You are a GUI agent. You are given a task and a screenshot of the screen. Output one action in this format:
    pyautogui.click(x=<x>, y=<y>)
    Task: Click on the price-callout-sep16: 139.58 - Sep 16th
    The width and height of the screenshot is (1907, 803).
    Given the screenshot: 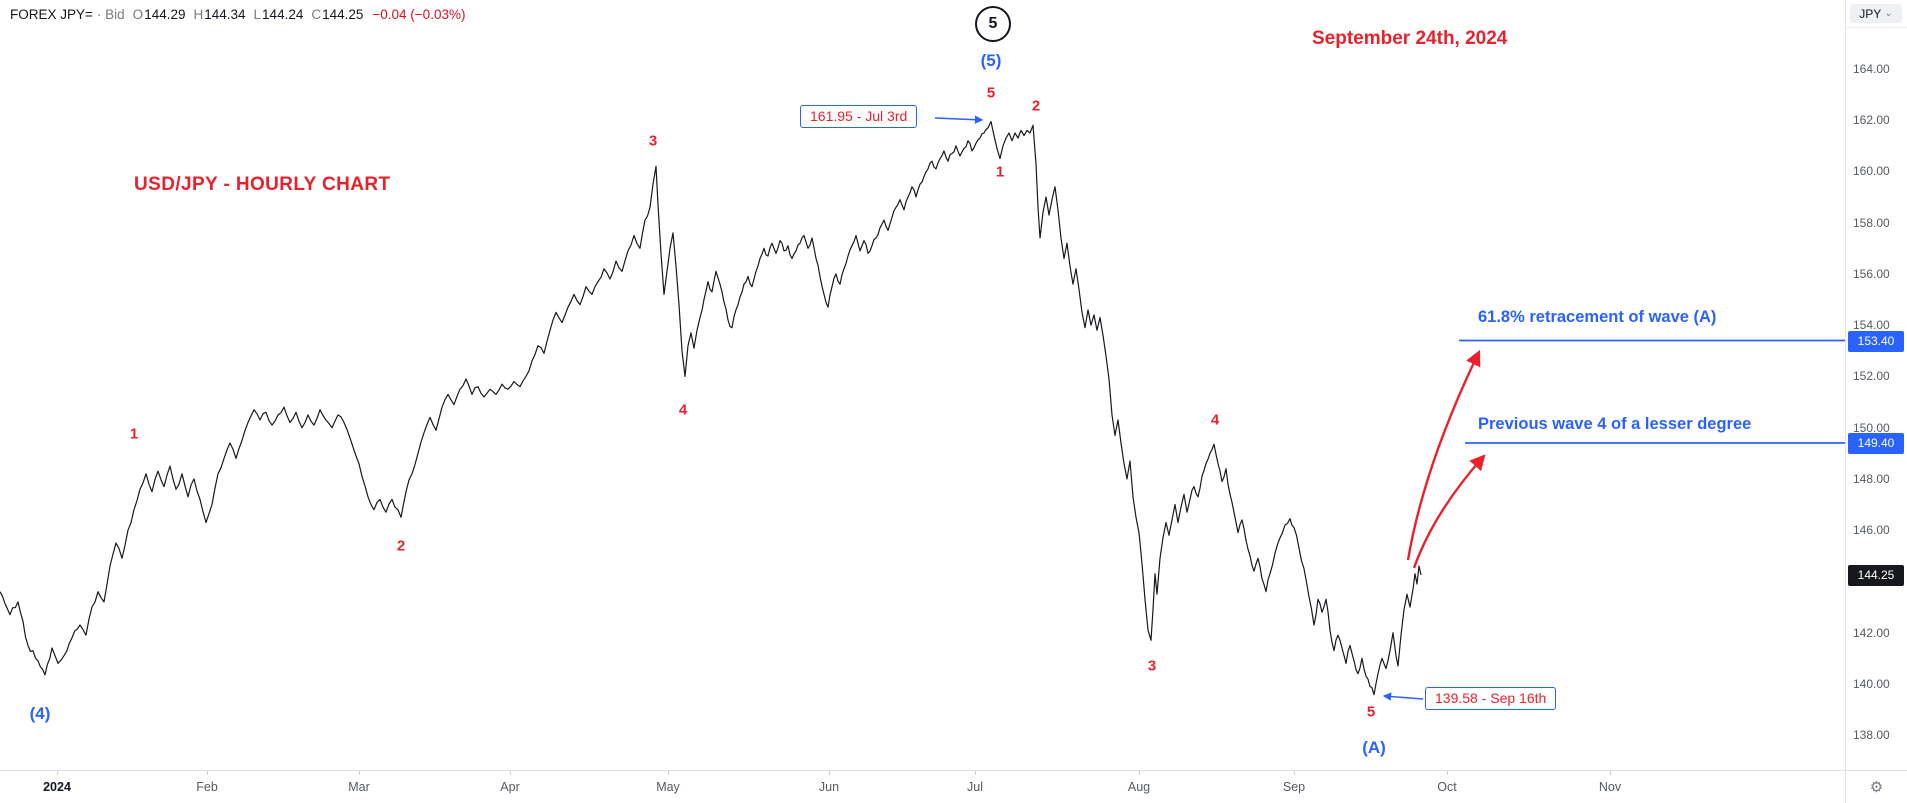 What is the action you would take?
    pyautogui.click(x=1491, y=698)
    